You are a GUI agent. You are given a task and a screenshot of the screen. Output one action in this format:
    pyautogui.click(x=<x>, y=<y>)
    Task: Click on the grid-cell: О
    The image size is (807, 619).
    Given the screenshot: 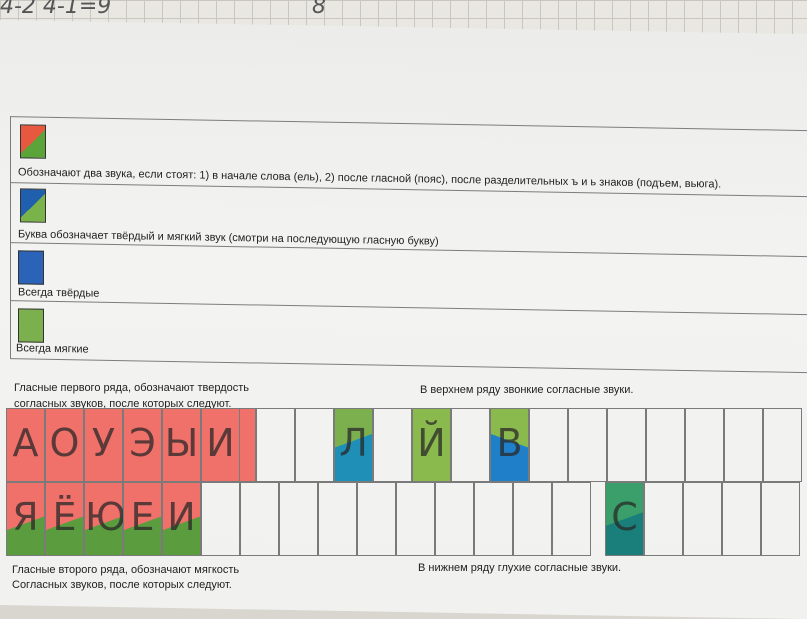 What is the action you would take?
    pyautogui.click(x=64, y=445)
    